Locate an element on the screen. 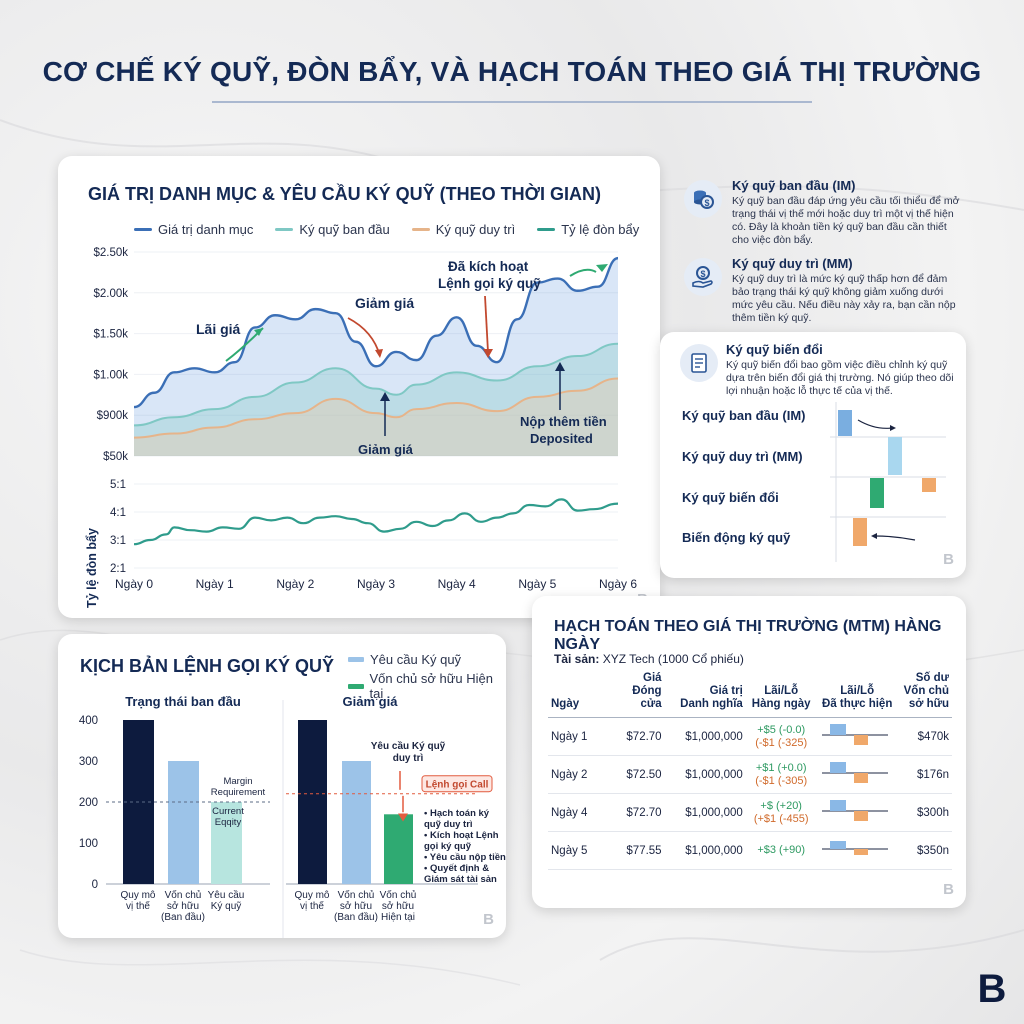 This screenshot has height=1024, width=1024. definition-im-title: Ký quỹ ban đầu (IM) is located at coordinates (794, 185).